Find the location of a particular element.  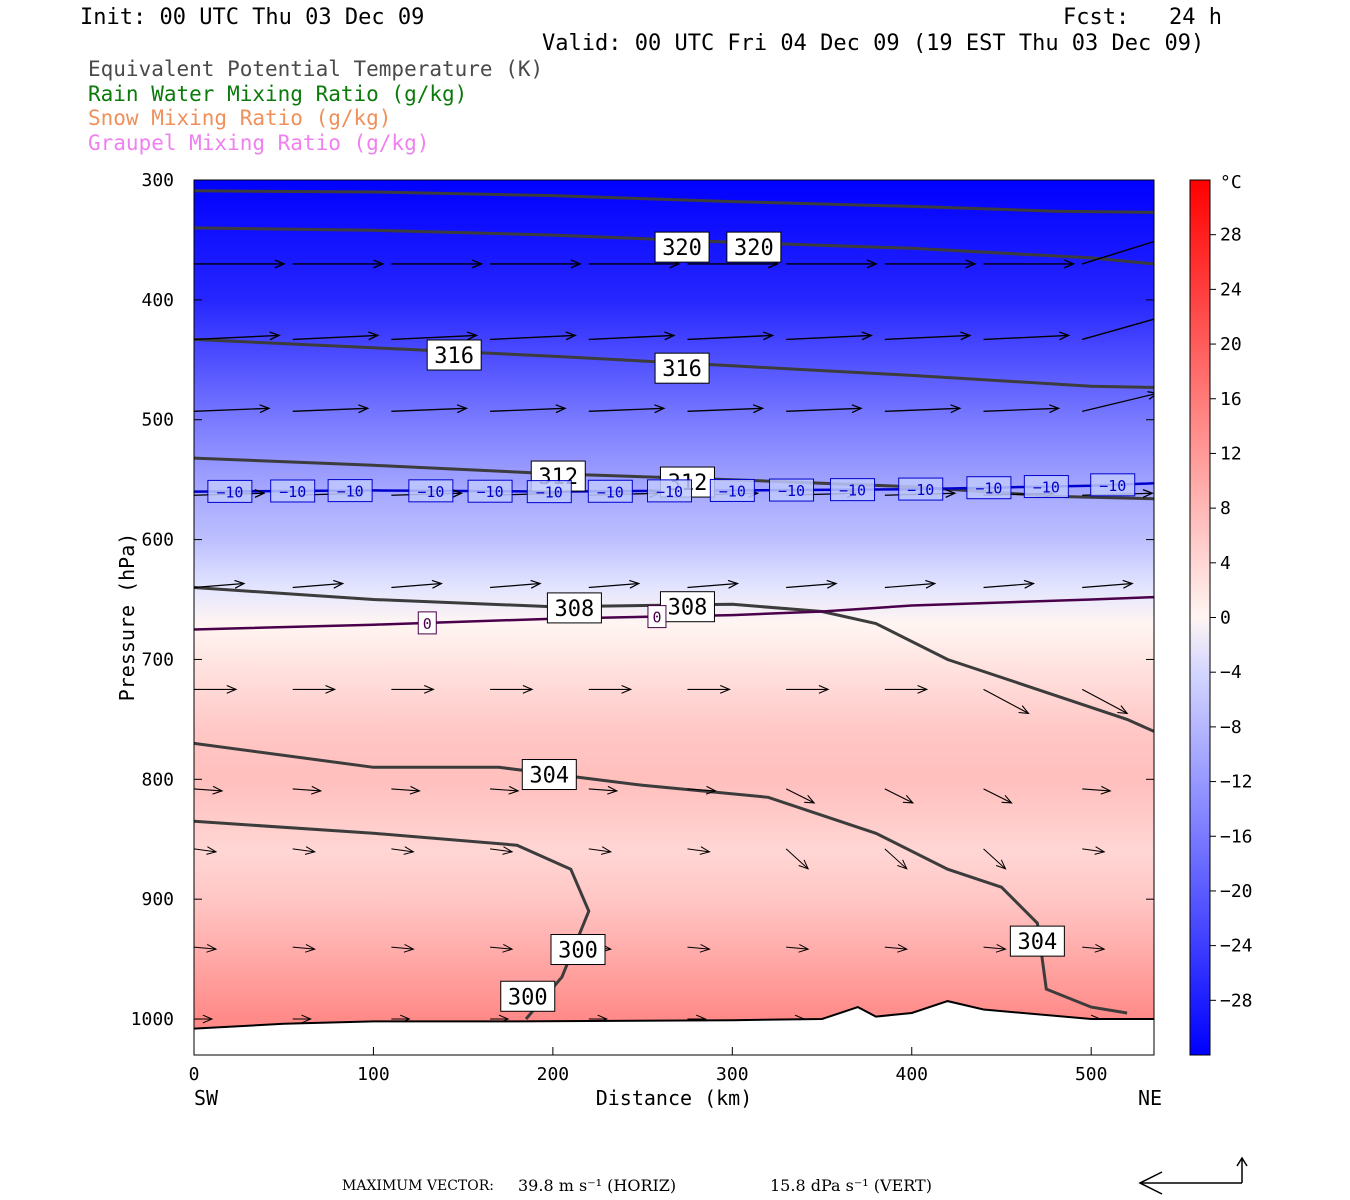

svg-text: 300 is located at coordinates (578, 951).